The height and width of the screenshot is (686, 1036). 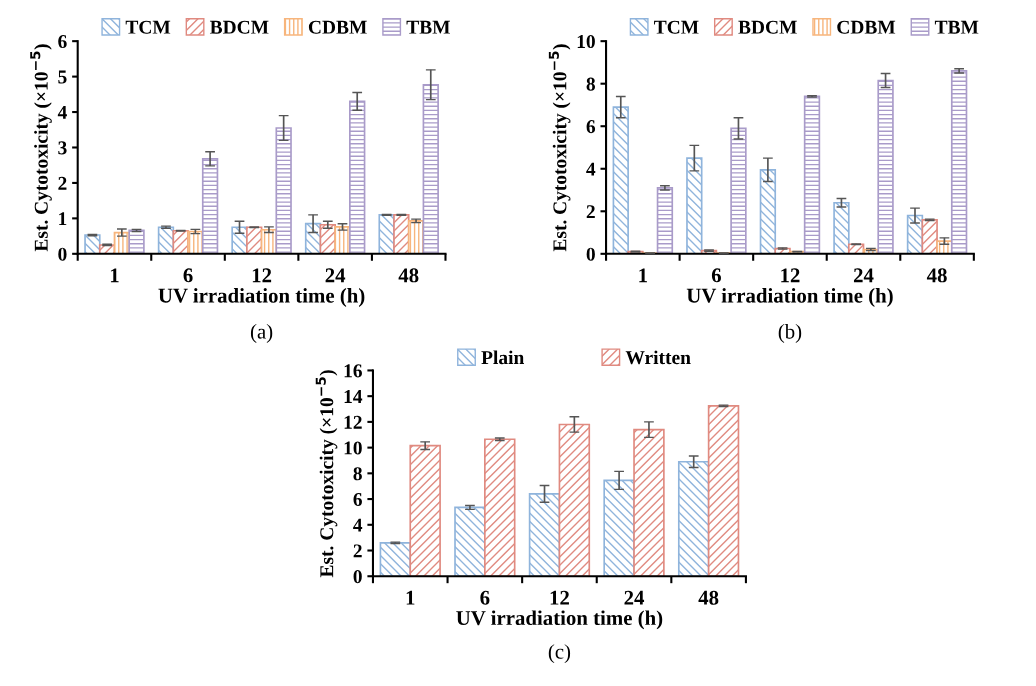 I want to click on legend-label: Written, so click(x=658, y=357).